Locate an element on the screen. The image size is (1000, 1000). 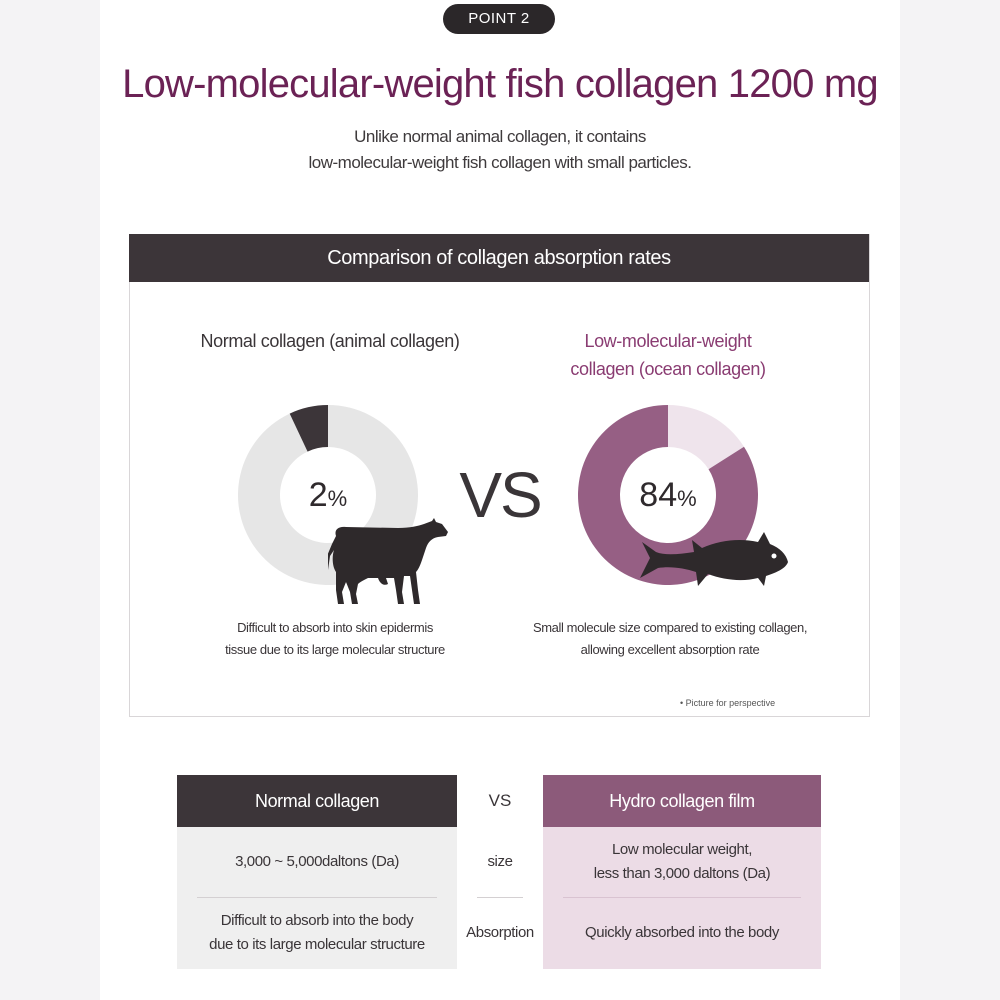
right-donut-label: 84% is located at coordinates (668, 495).